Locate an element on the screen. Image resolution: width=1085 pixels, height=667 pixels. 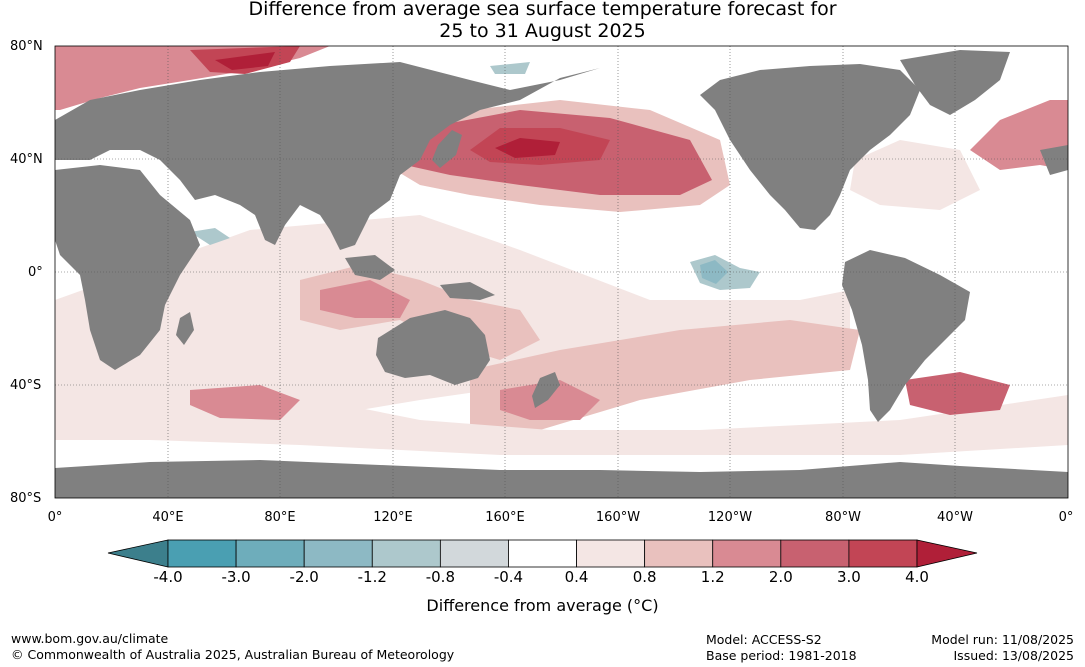
land-north-america is located at coordinates (810, 147).